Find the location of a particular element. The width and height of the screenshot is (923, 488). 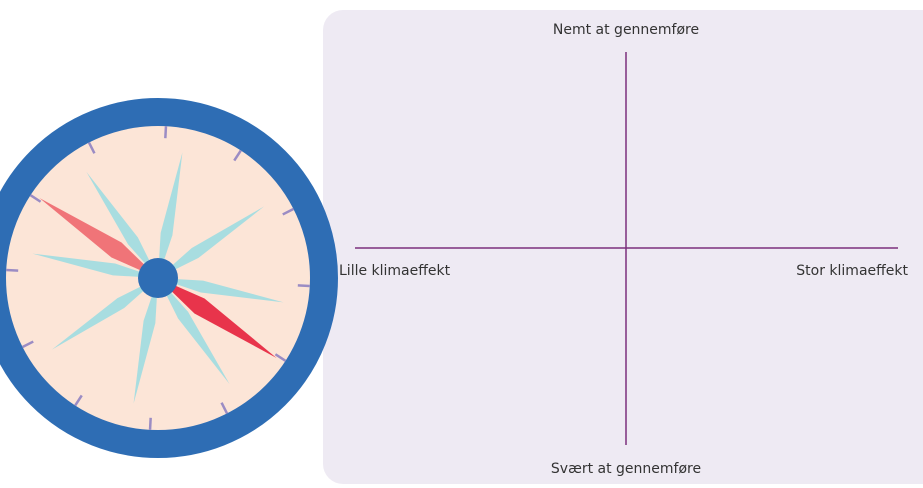

right-label: Stor klimaeffekt is located at coordinates (852, 271).